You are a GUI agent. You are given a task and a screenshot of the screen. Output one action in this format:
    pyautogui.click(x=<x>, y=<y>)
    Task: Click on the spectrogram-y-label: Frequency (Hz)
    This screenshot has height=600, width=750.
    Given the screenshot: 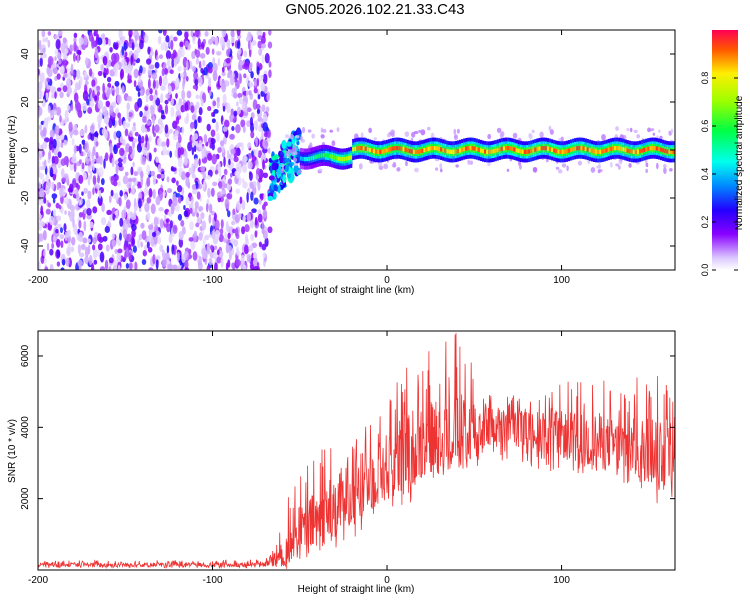 What is the action you would take?
    pyautogui.click(x=12, y=150)
    